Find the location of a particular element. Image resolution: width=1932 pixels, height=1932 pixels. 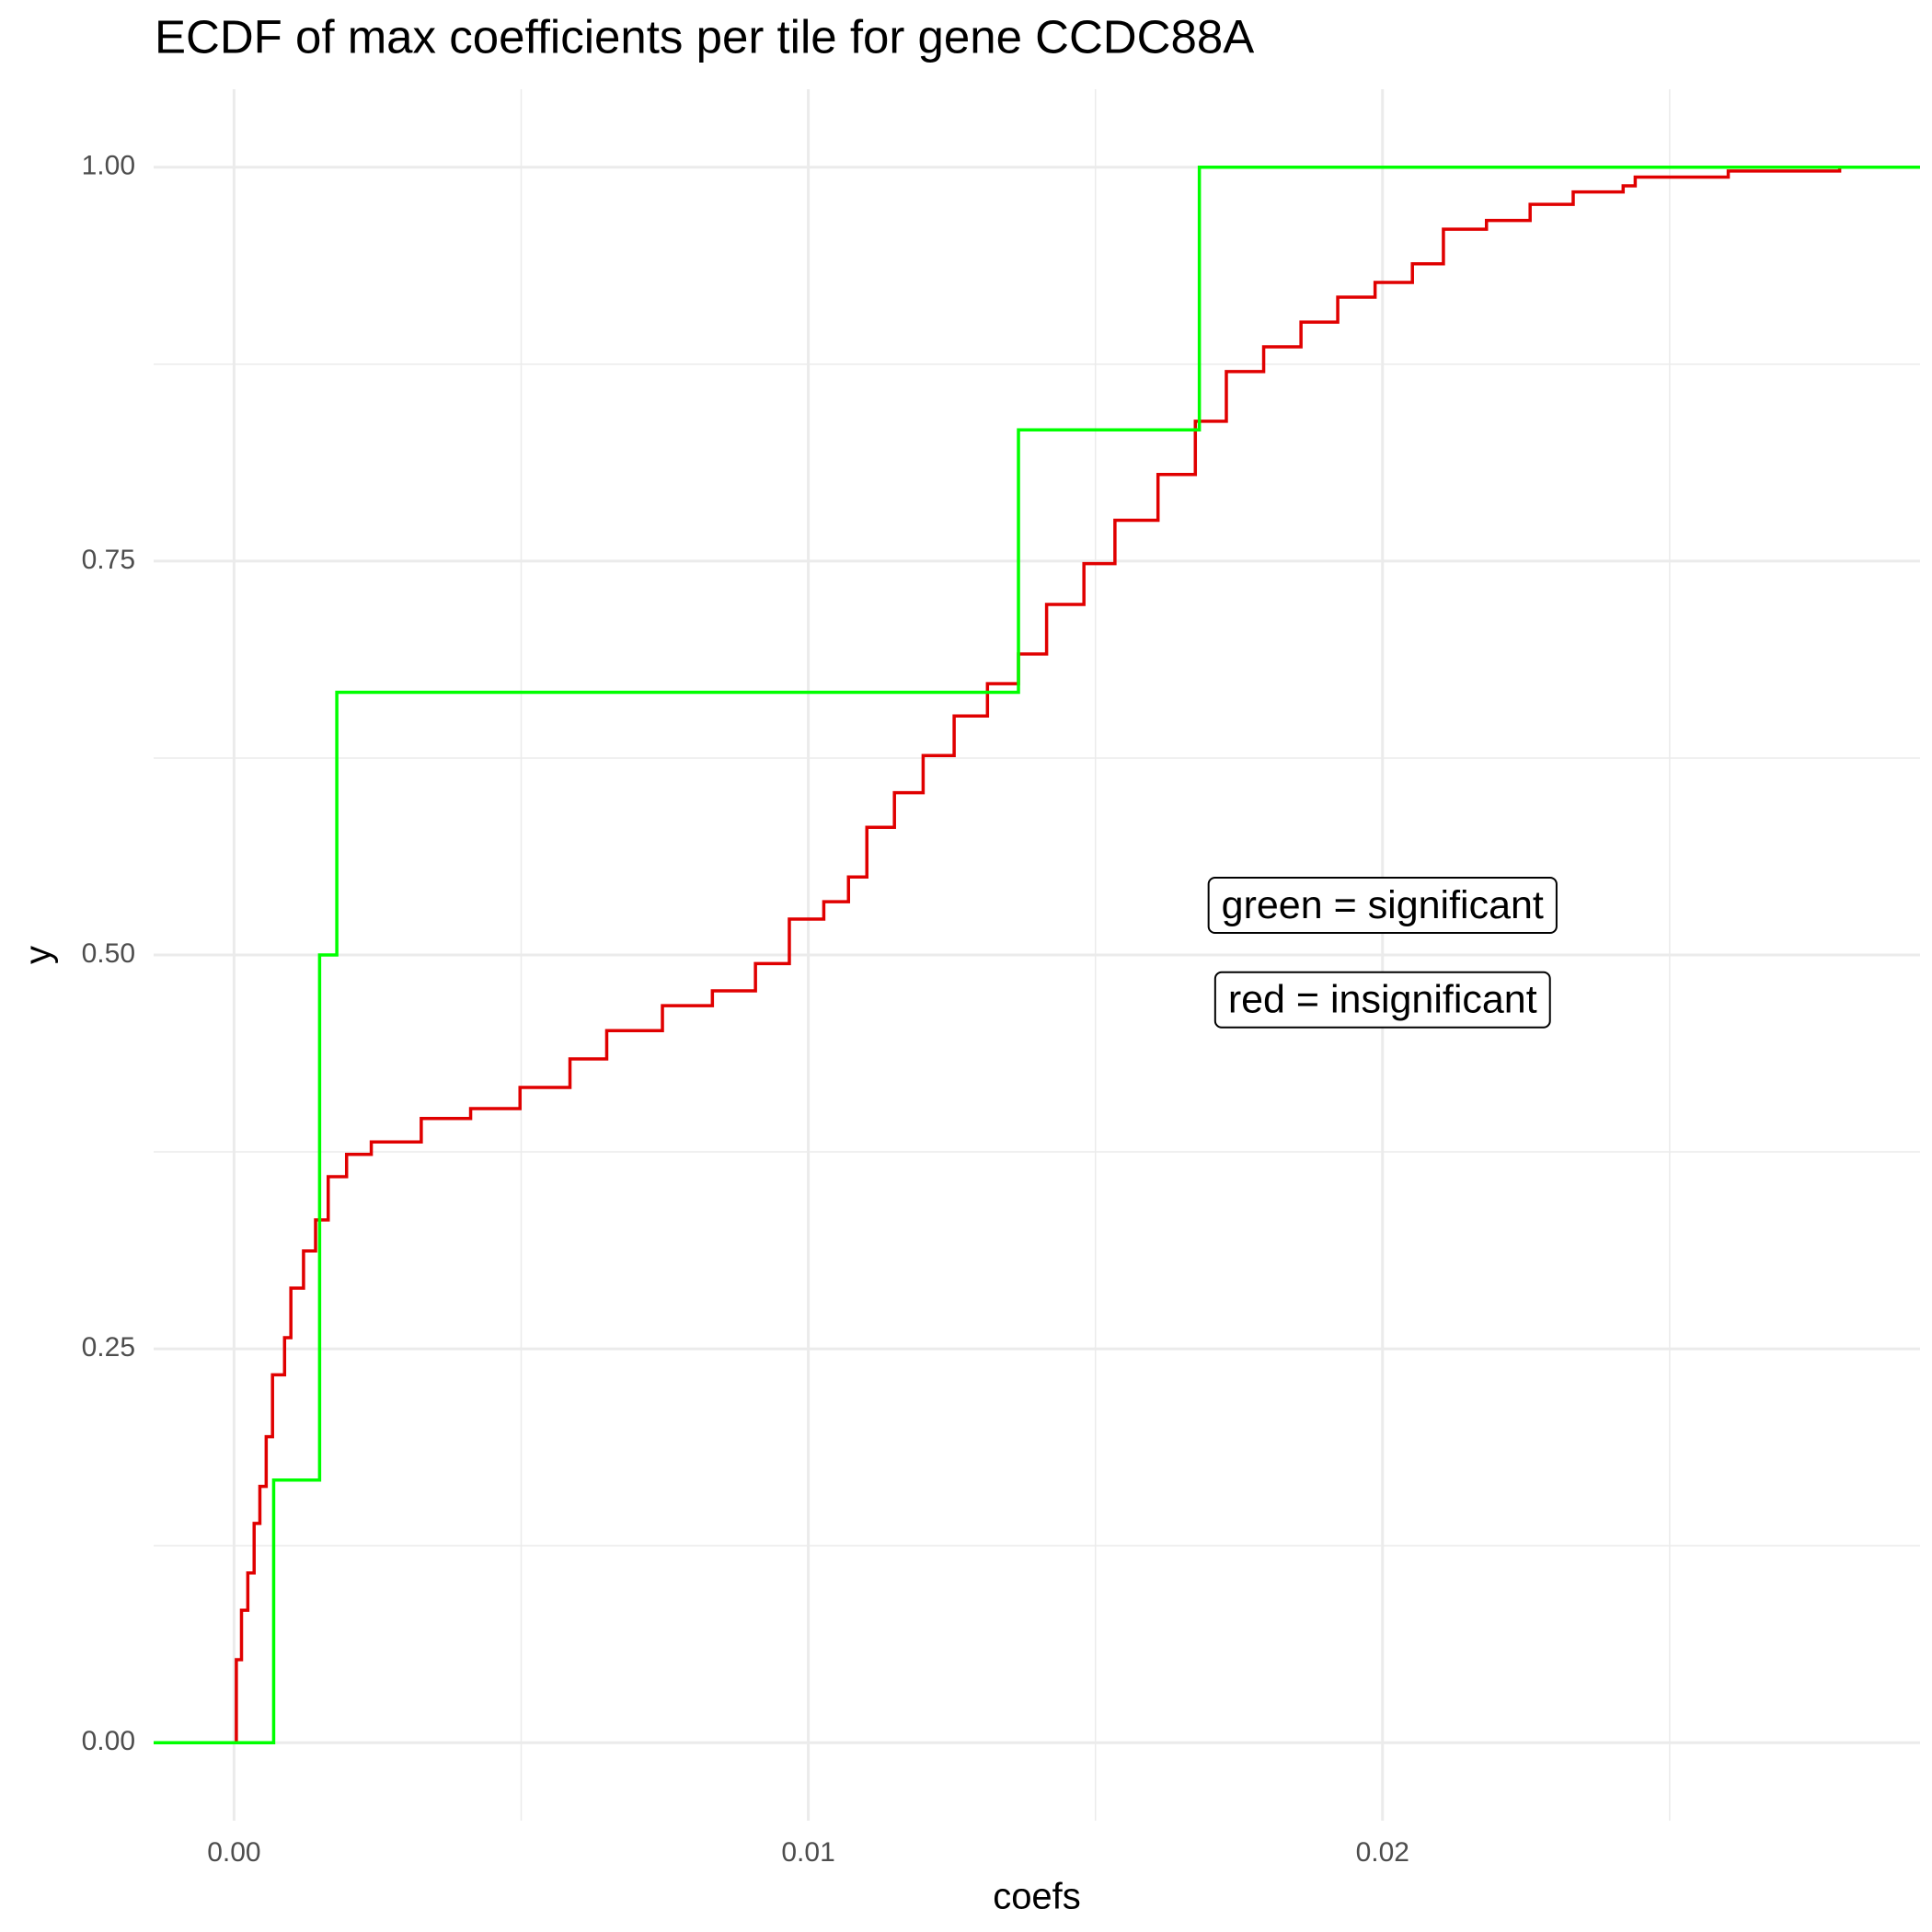

y-tick-label: 0.75 is located at coordinates (108, 560).